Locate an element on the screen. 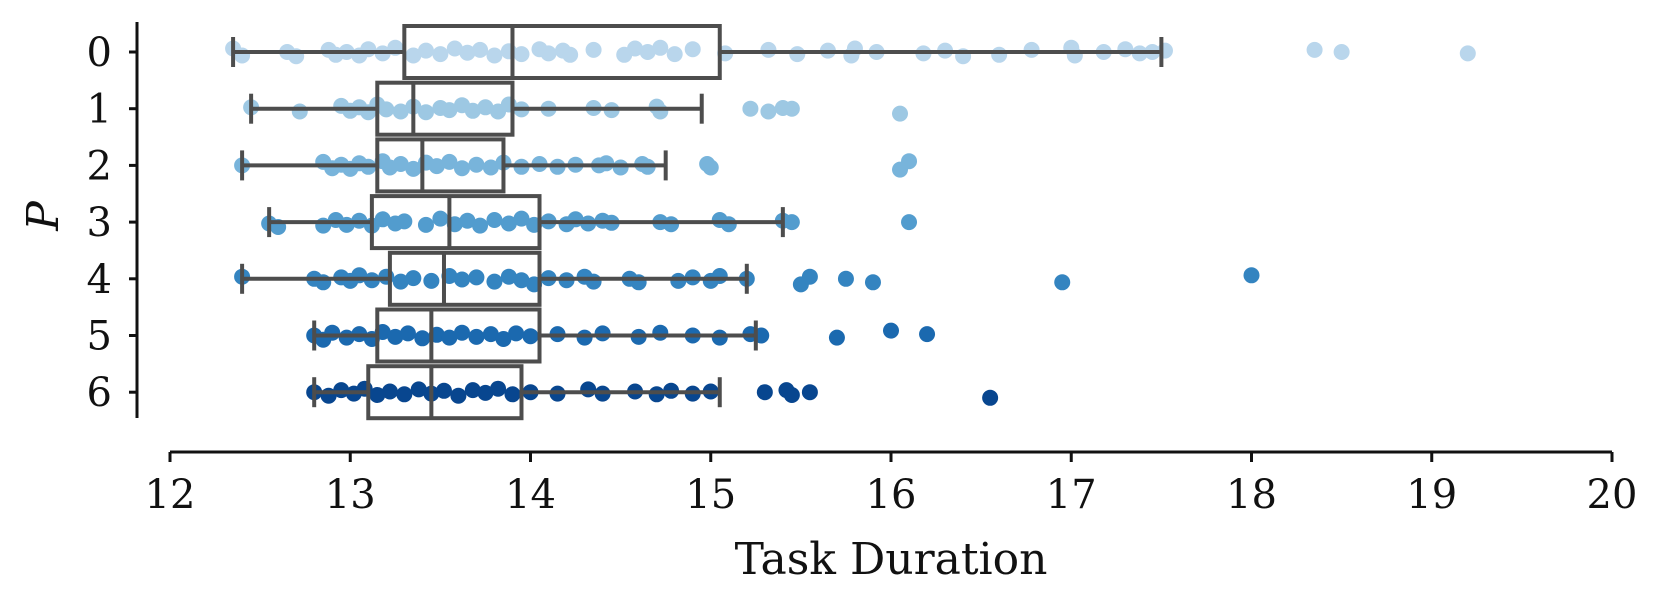 The width and height of the screenshot is (1661, 611). y-tick-label: 0 is located at coordinates (99, 53).